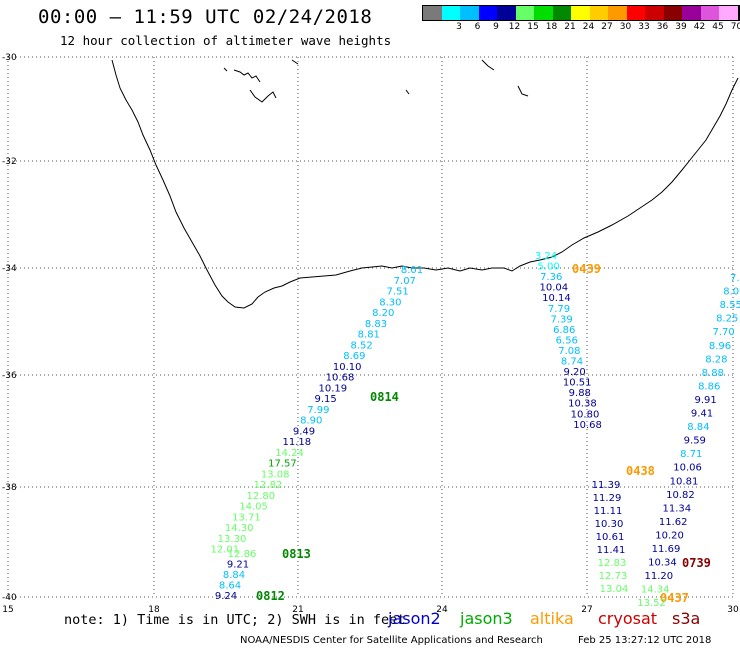  I want to click on pass-time-label: 0812, so click(270, 596).